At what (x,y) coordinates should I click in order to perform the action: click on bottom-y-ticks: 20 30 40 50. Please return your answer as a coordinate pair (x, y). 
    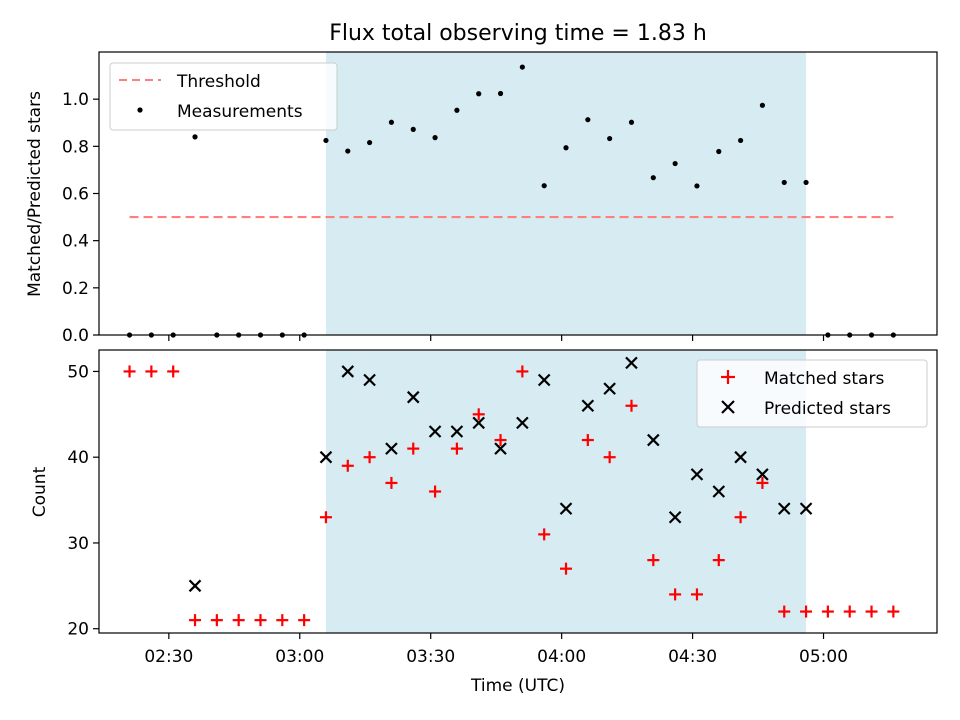
    Looking at the image, I should click on (83, 501).